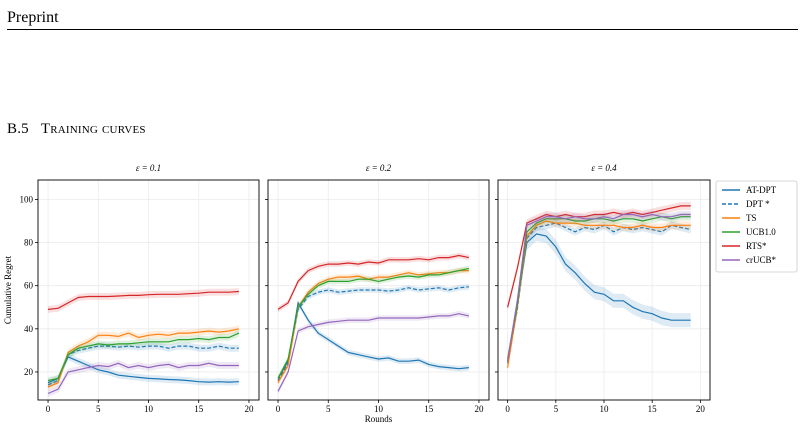 The width and height of the screenshot is (805, 429). I want to click on y-tick-label: 100, so click(27, 199).